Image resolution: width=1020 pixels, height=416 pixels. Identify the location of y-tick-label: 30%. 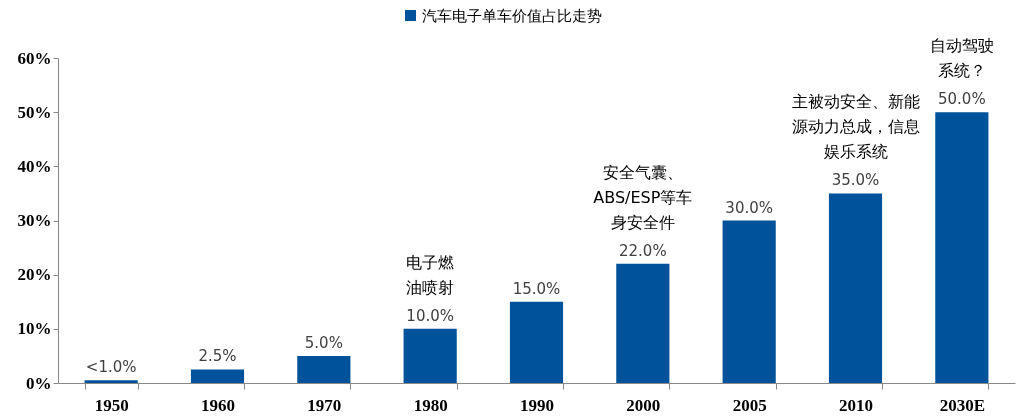
(34, 220).